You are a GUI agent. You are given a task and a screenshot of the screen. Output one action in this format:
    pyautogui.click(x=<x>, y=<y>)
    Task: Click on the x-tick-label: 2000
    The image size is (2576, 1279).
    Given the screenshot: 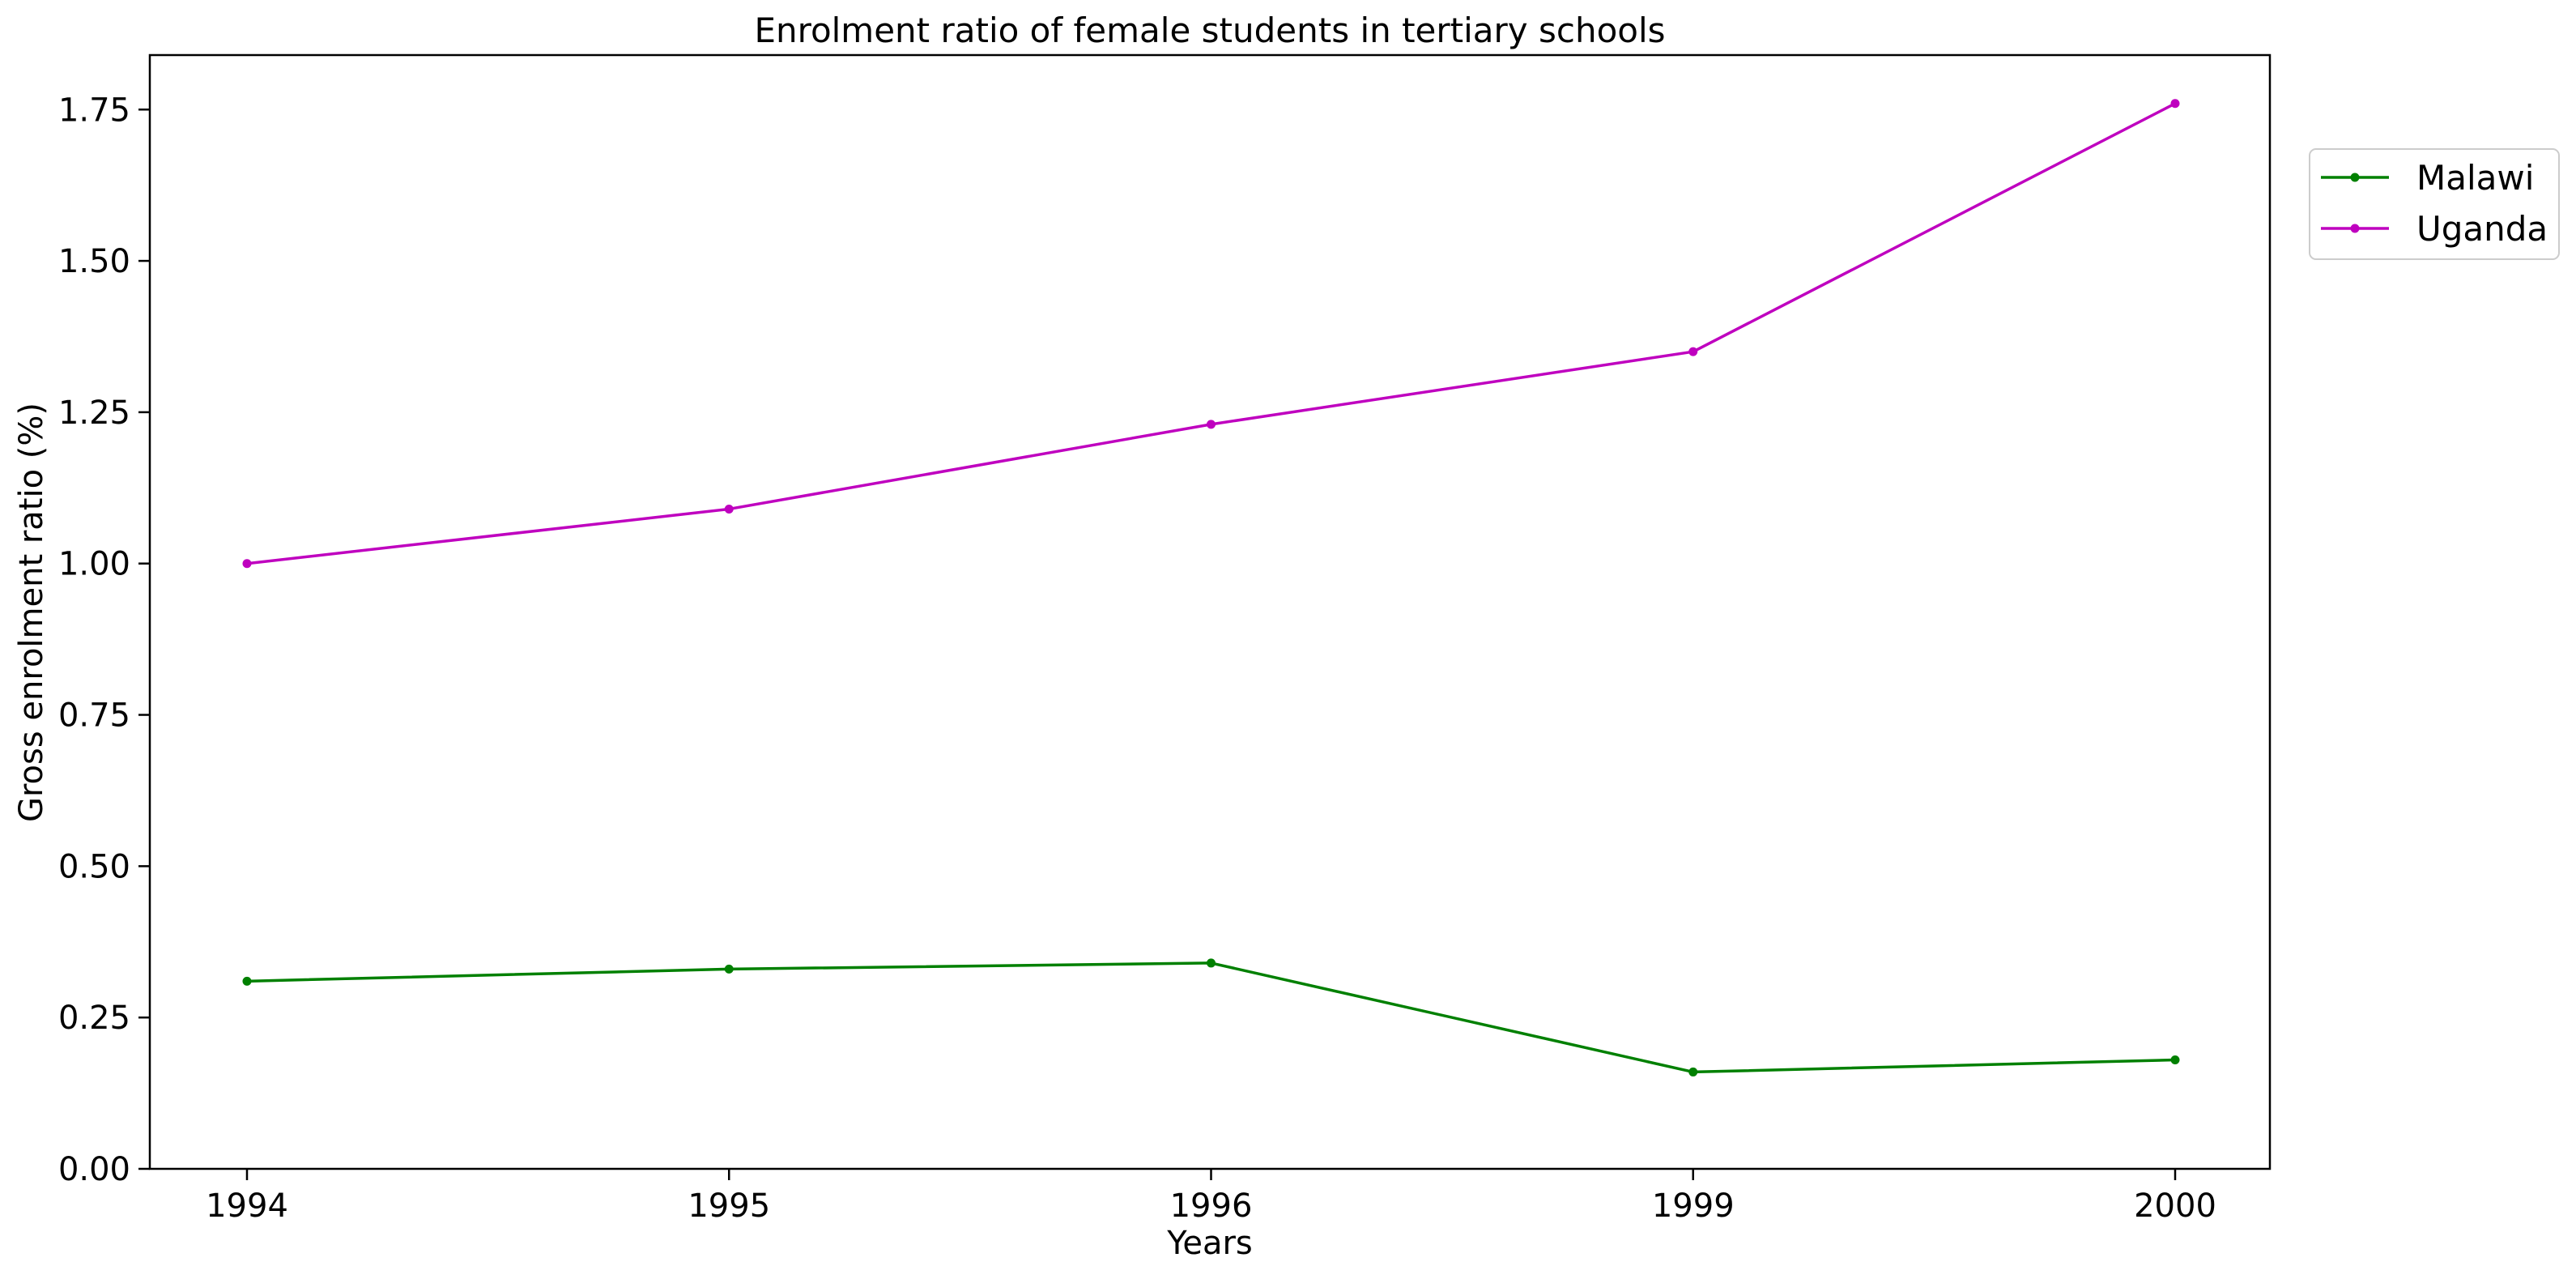 What is the action you would take?
    pyautogui.click(x=2175, y=1206)
    